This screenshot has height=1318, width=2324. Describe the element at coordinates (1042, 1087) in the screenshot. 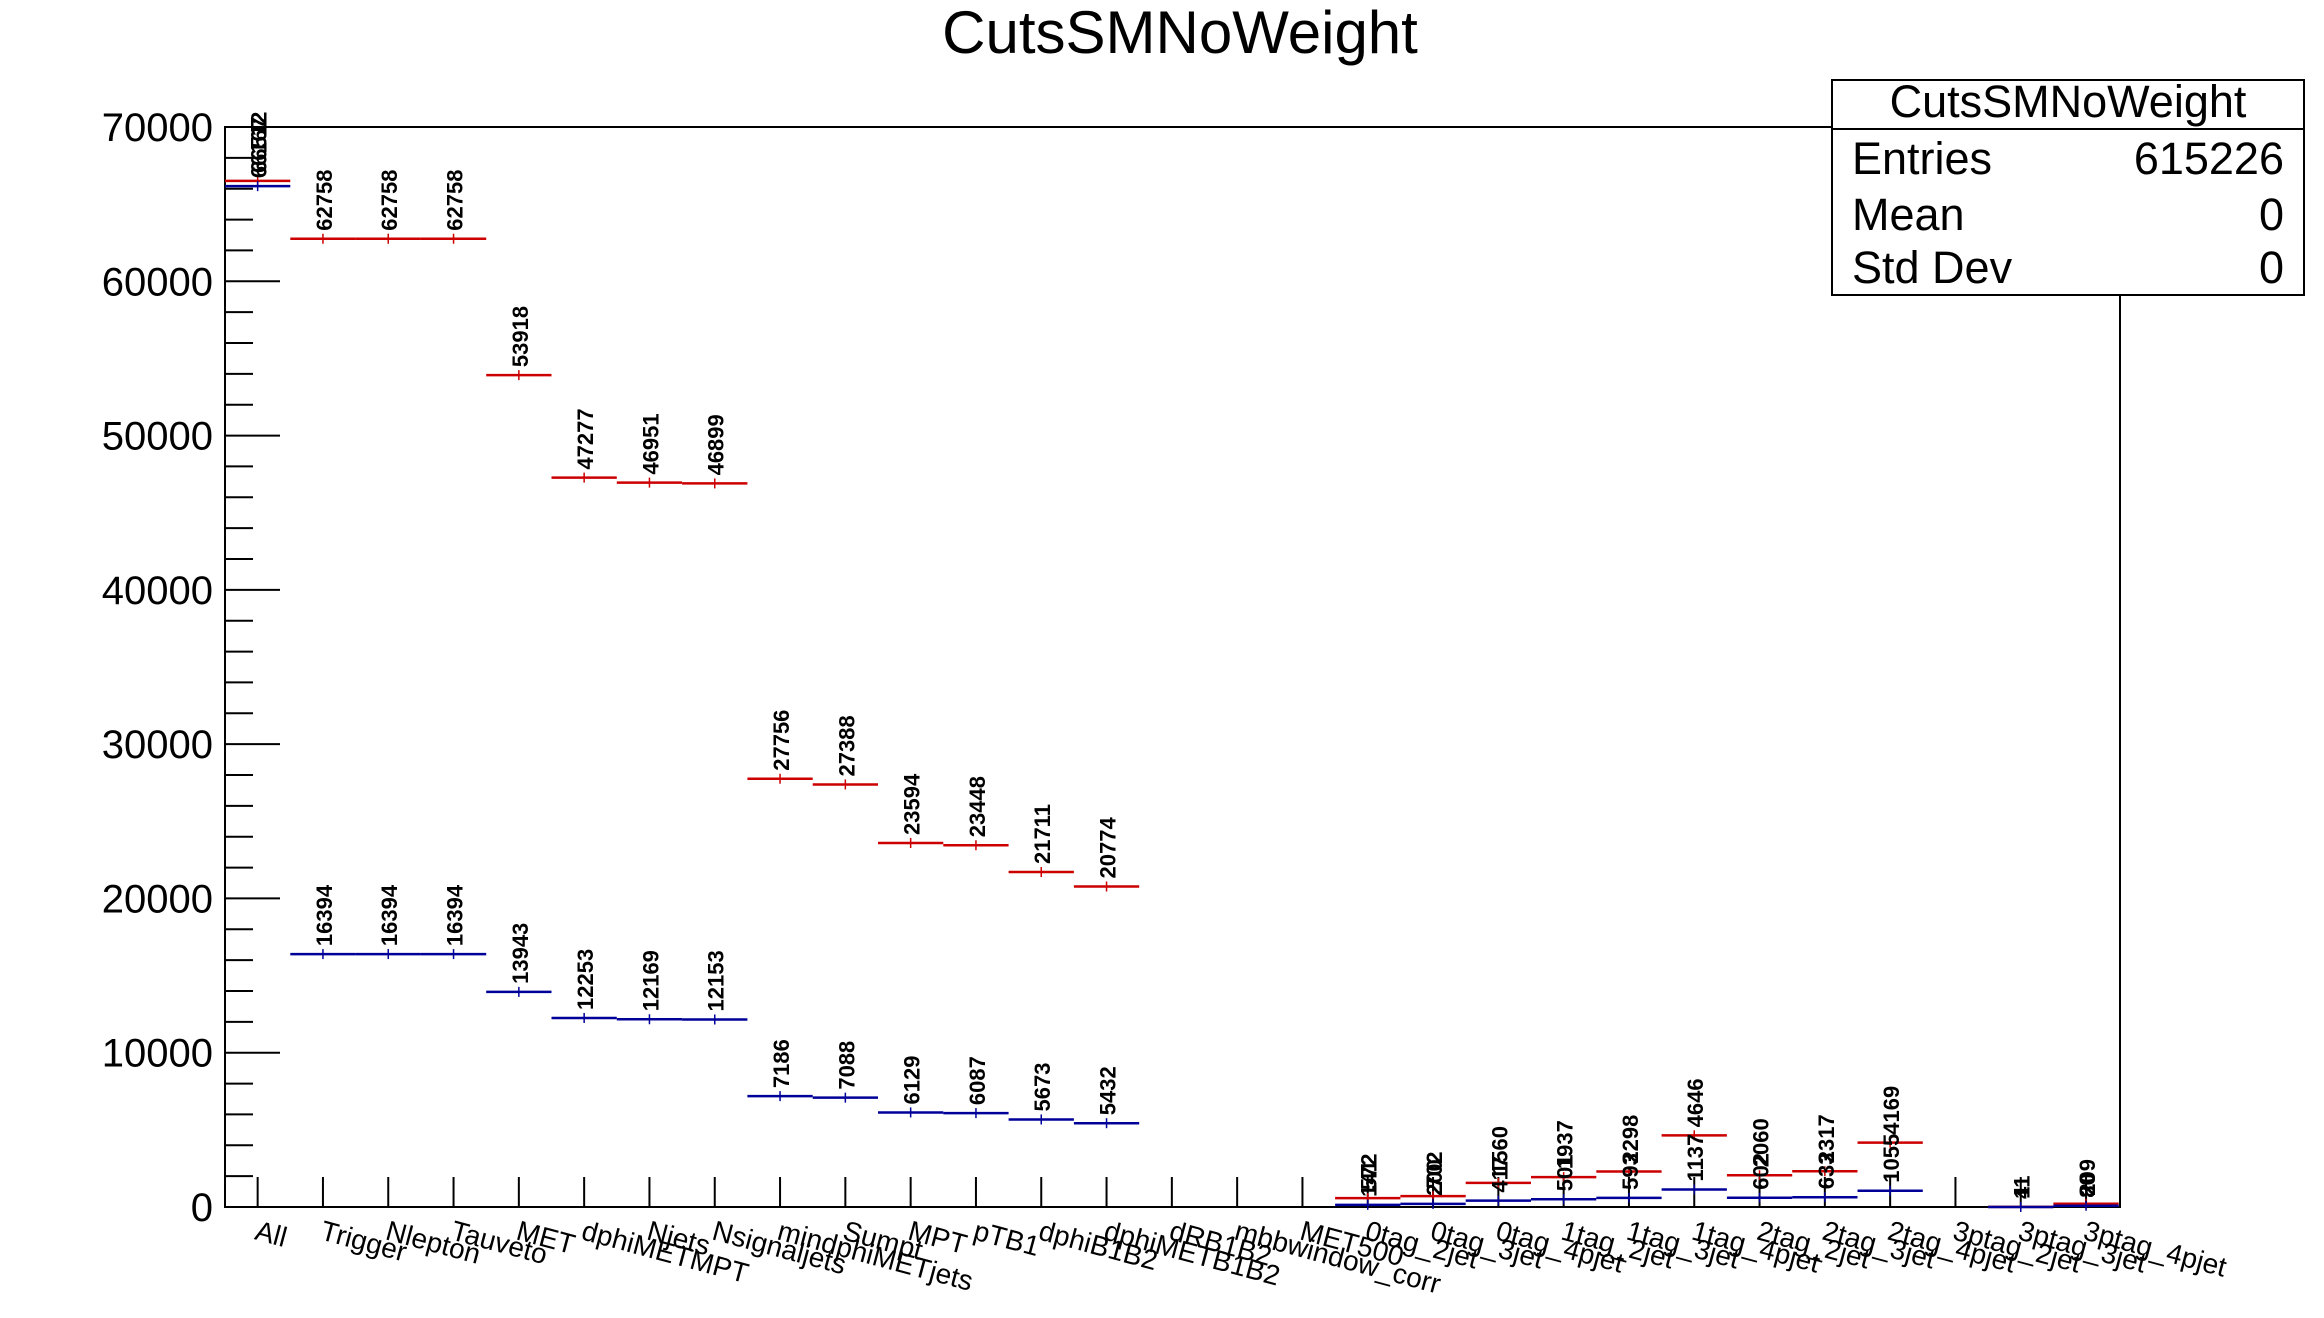

I see `bin-value-label: 5673` at that location.